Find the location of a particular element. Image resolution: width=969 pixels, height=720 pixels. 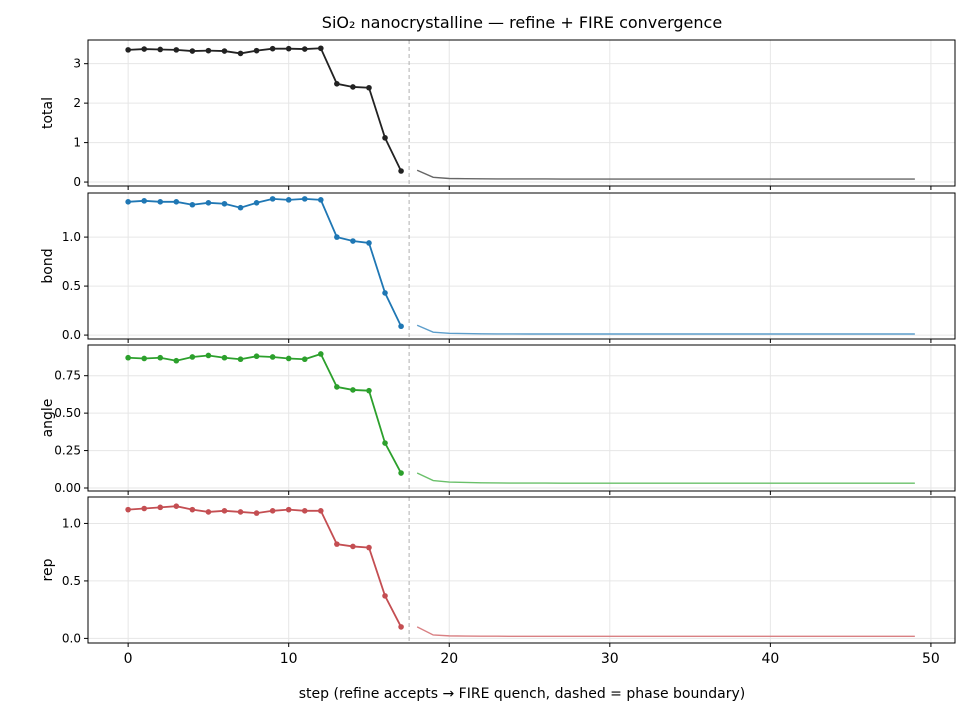

y-tick-label: 0.50 is located at coordinates (67, 413).